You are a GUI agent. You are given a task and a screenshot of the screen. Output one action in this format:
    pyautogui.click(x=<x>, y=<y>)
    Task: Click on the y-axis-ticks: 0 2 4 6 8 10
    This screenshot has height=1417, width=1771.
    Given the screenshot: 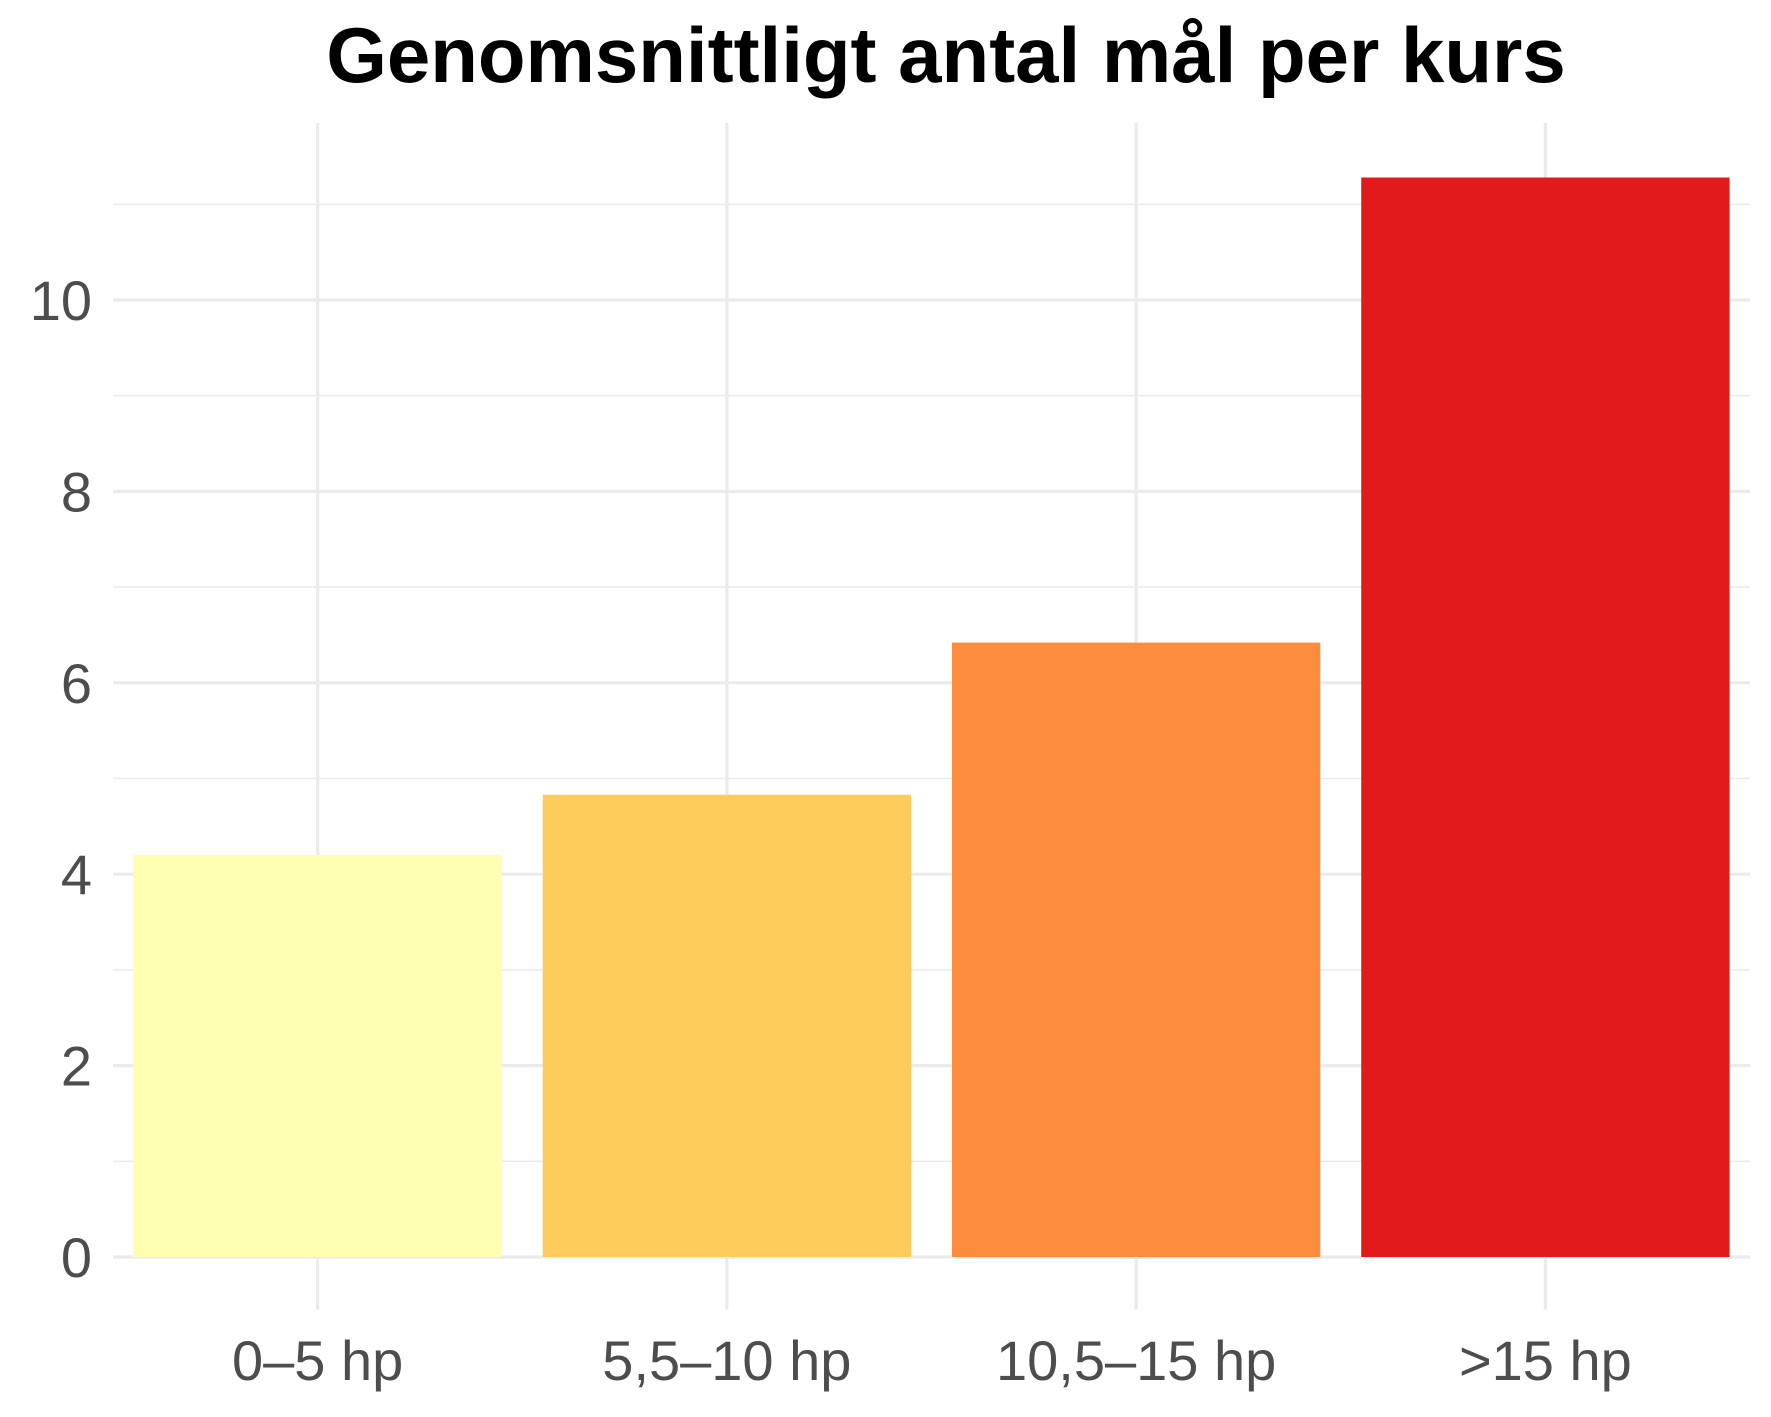 What is the action you would take?
    pyautogui.click(x=61, y=779)
    